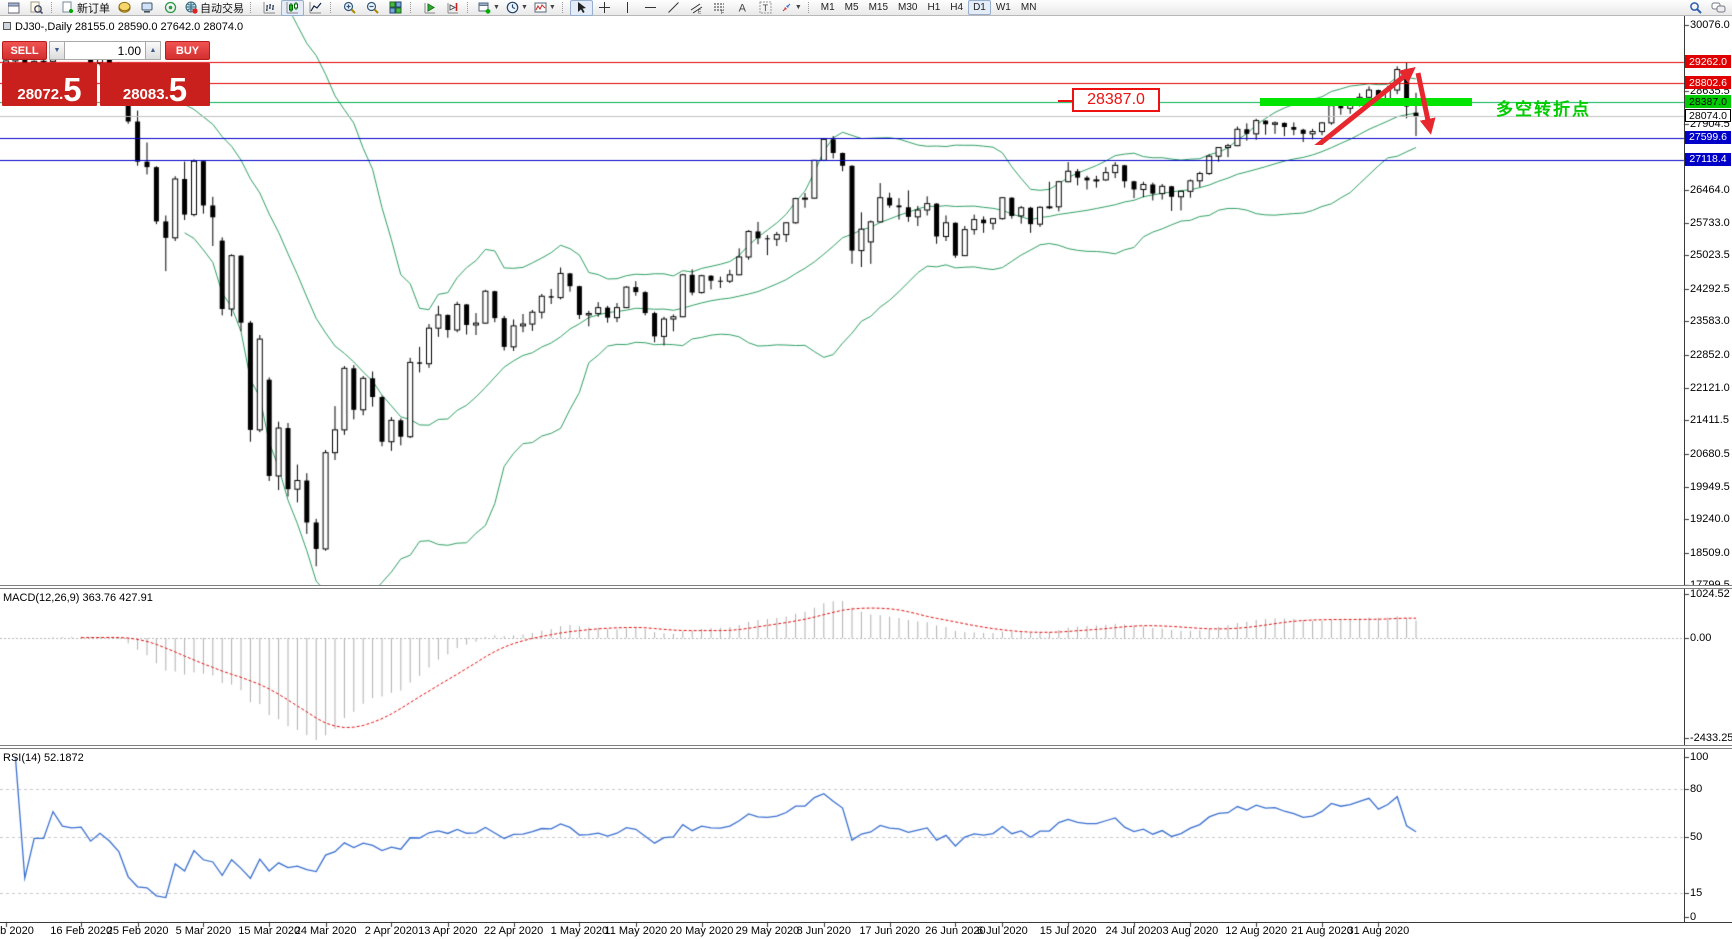 The width and height of the screenshot is (1732, 939). I want to click on zoom-in-button, so click(349, 8).